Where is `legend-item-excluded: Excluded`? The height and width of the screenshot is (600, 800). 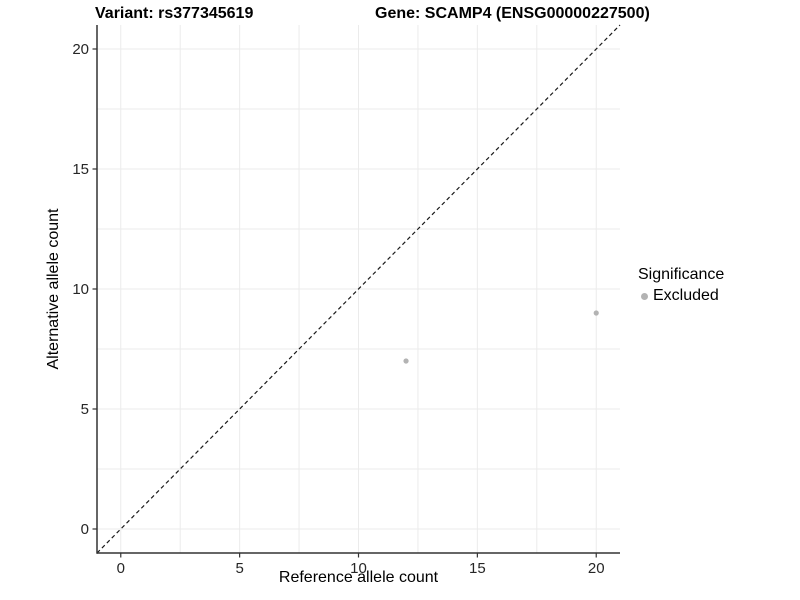
legend-item-excluded: Excluded is located at coordinates (681, 296).